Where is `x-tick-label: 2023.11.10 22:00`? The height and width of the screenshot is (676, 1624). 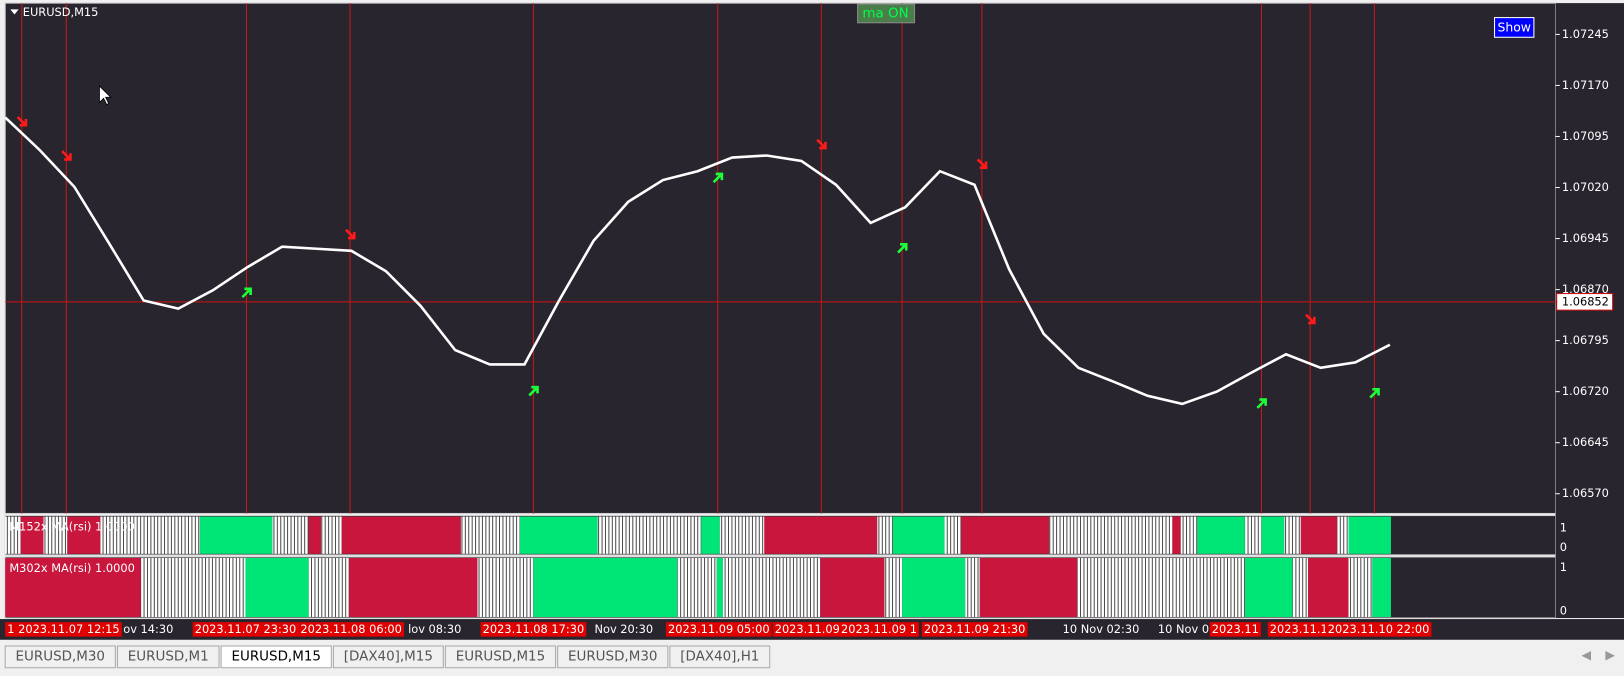 x-tick-label: 2023.11.10 22:00 is located at coordinates (1379, 629).